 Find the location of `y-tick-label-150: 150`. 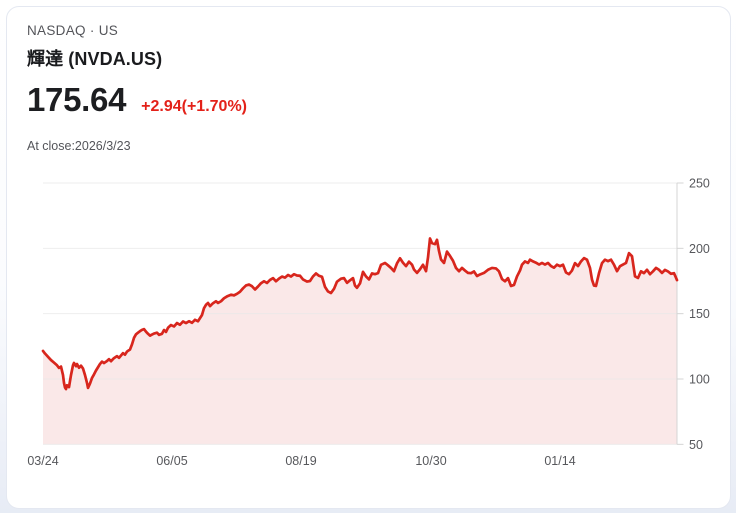

y-tick-label-150: 150 is located at coordinates (699, 314).